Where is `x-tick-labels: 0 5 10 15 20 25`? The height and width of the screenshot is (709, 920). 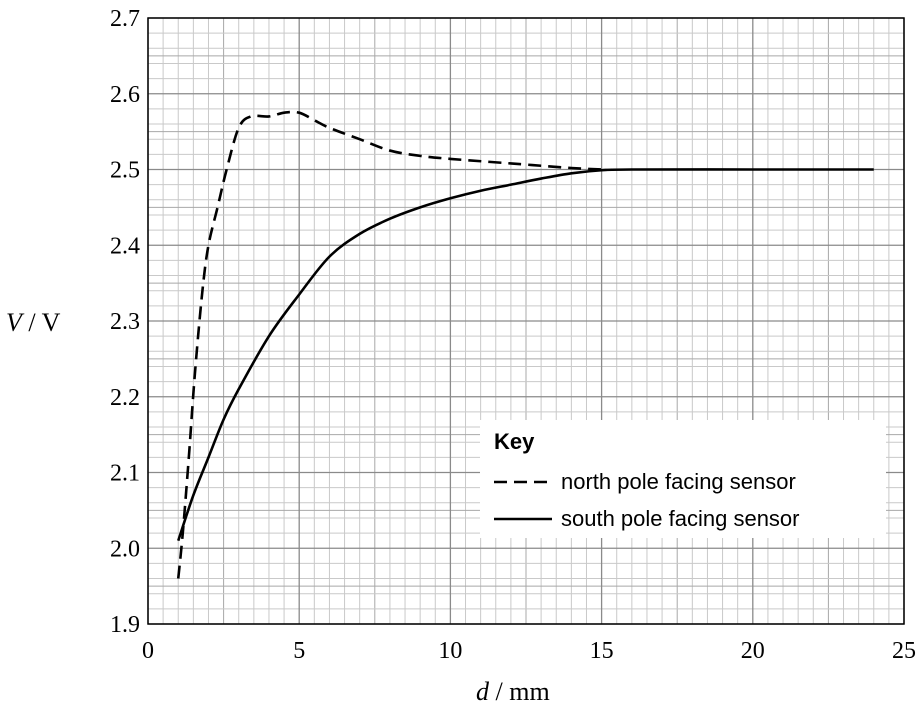 x-tick-labels: 0 5 10 15 20 25 is located at coordinates (529, 651).